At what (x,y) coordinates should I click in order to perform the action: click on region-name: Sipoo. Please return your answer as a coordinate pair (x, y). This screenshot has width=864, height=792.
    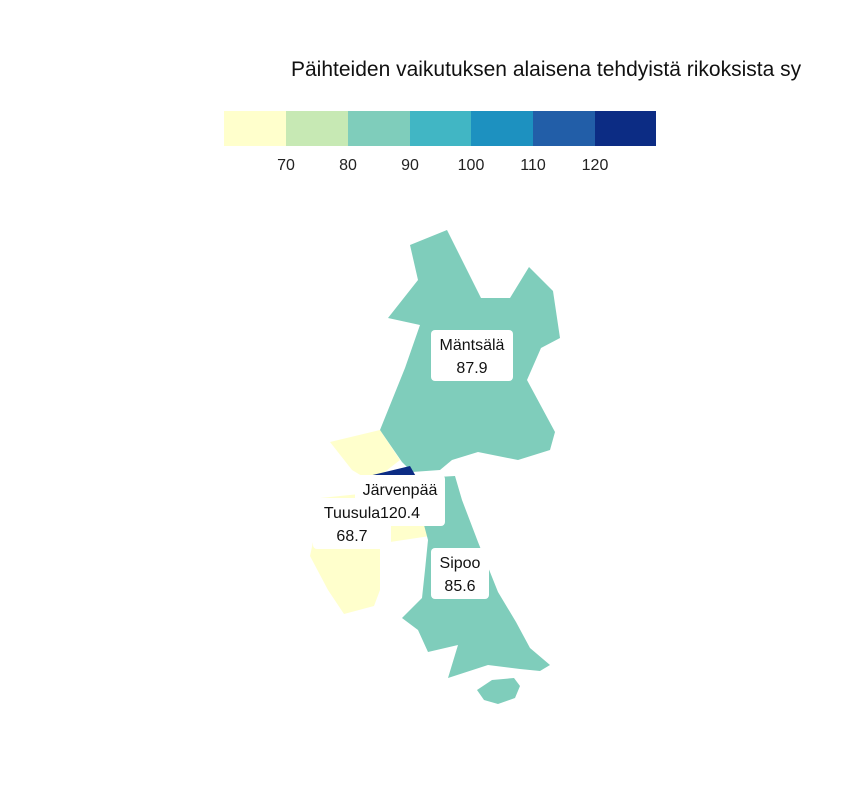
    Looking at the image, I should click on (460, 563).